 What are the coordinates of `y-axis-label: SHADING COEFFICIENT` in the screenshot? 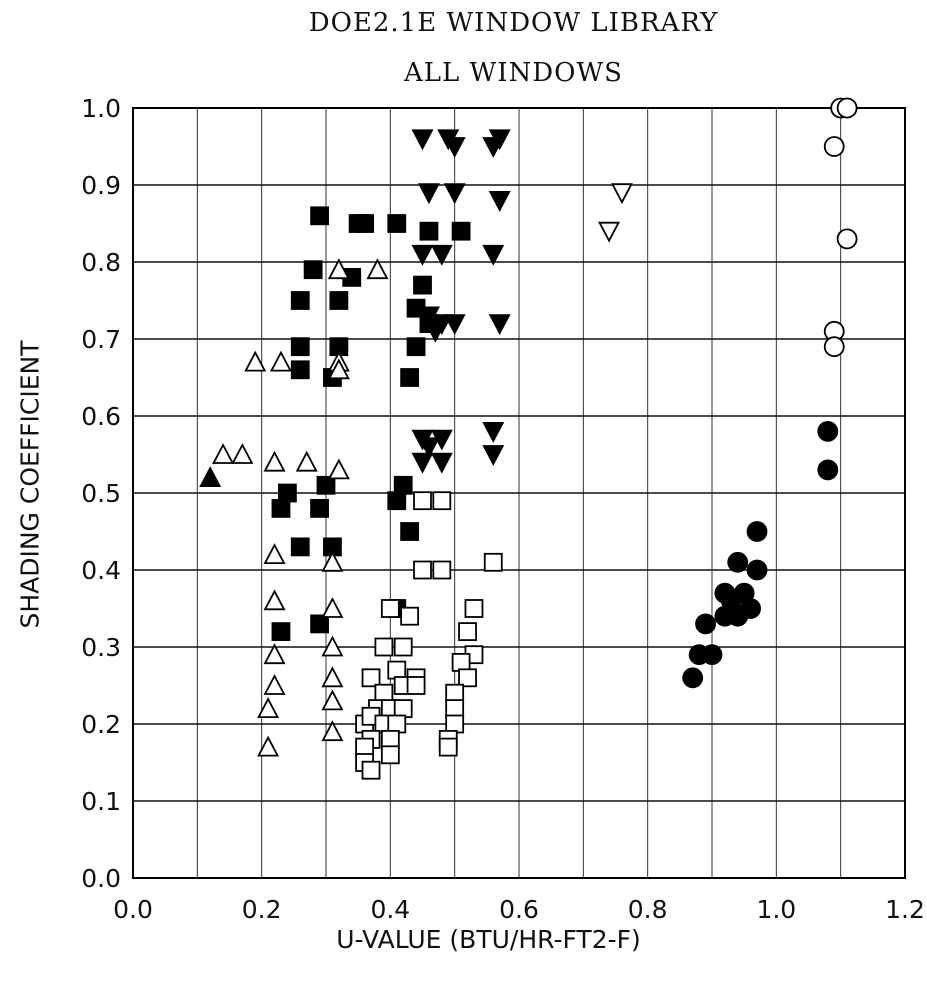 It's located at (30, 484).